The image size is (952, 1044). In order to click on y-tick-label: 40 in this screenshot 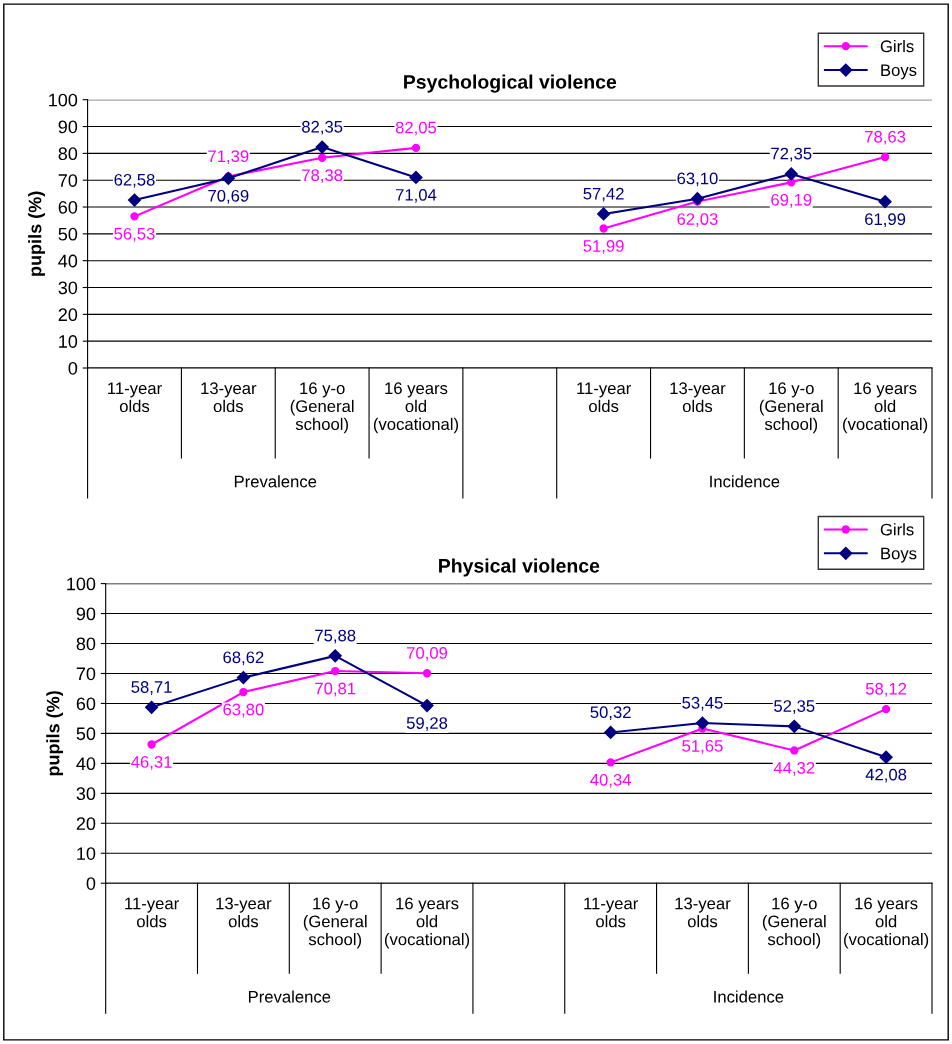, I will do `click(68, 261)`.